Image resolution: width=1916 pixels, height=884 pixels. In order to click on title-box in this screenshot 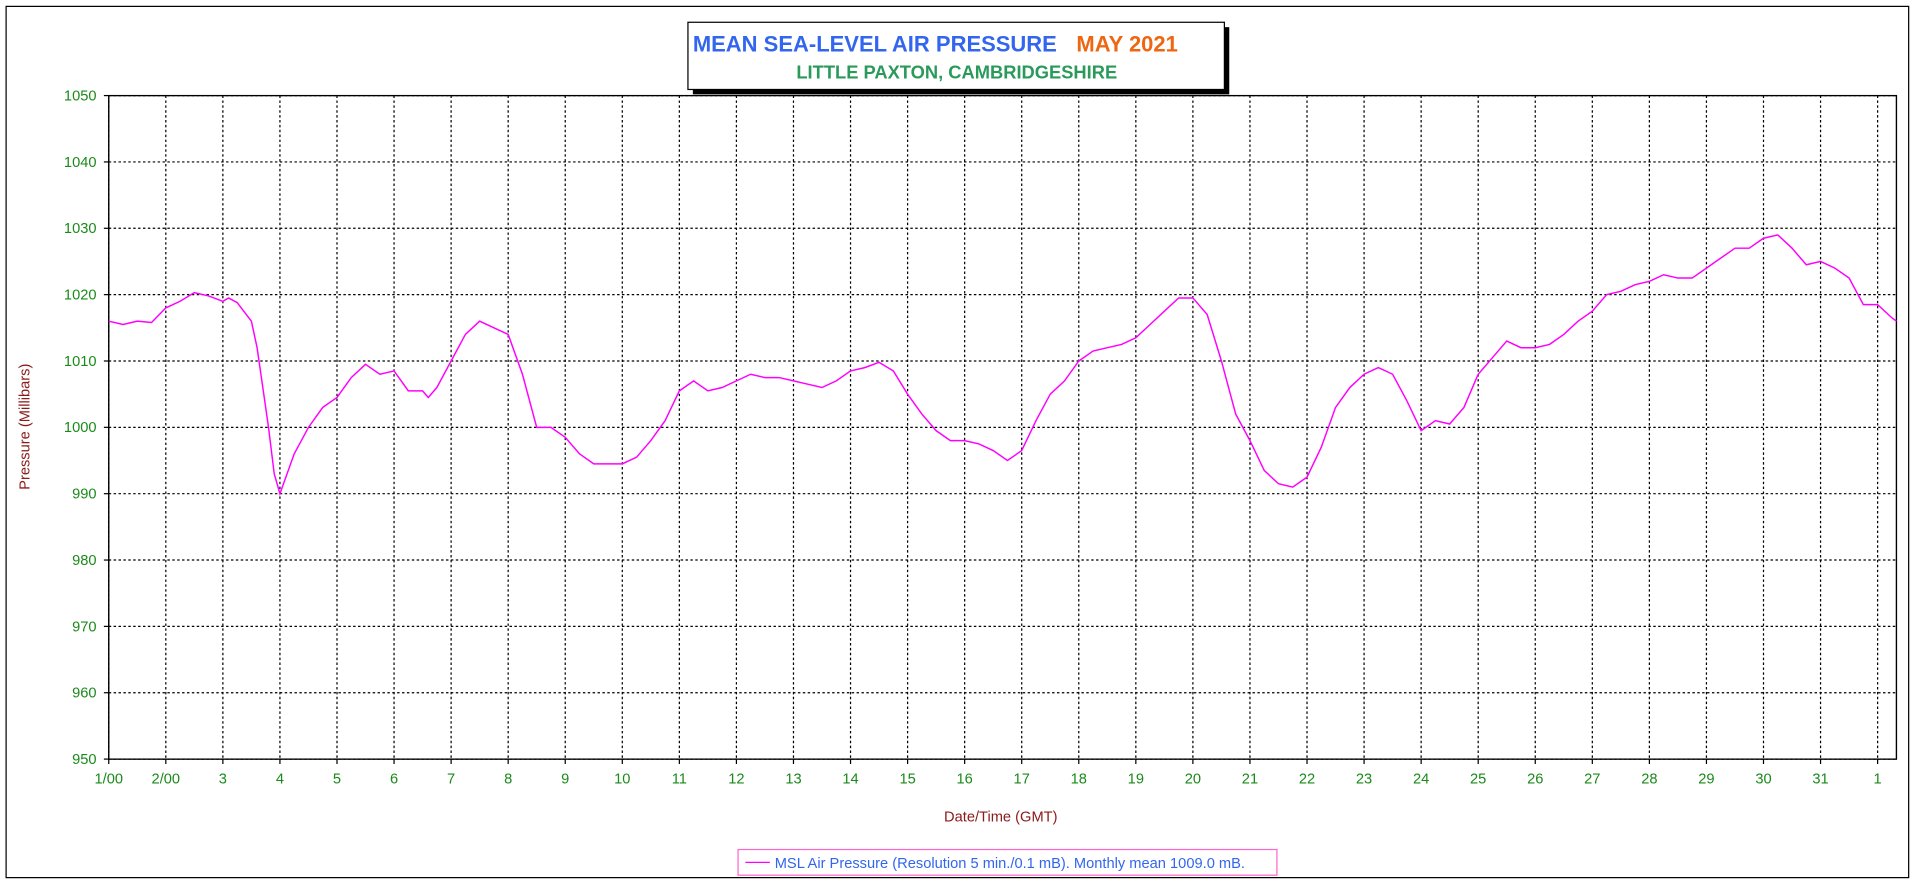, I will do `click(956, 56)`.